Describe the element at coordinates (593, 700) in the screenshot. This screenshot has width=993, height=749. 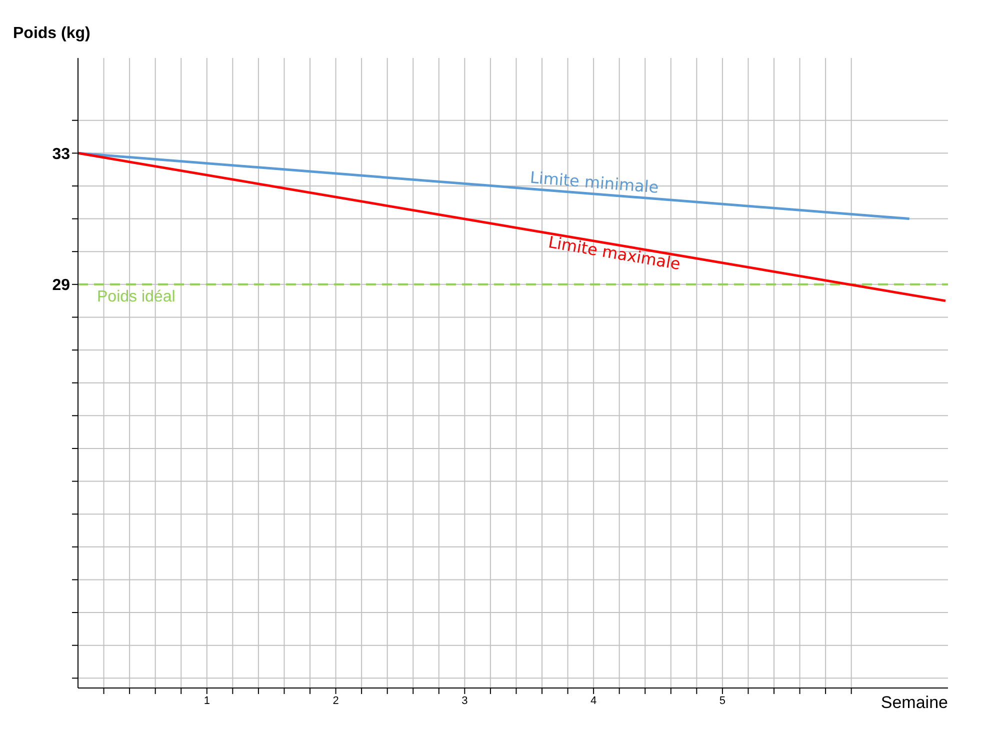
I see `x-tick-label: 4` at that location.